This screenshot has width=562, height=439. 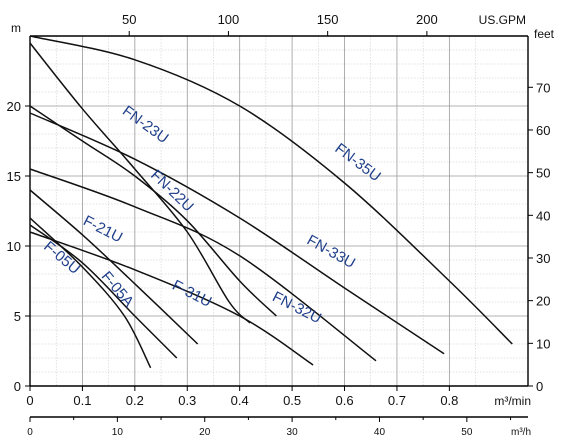 I want to click on curve-f-05a, so click(x=103, y=291).